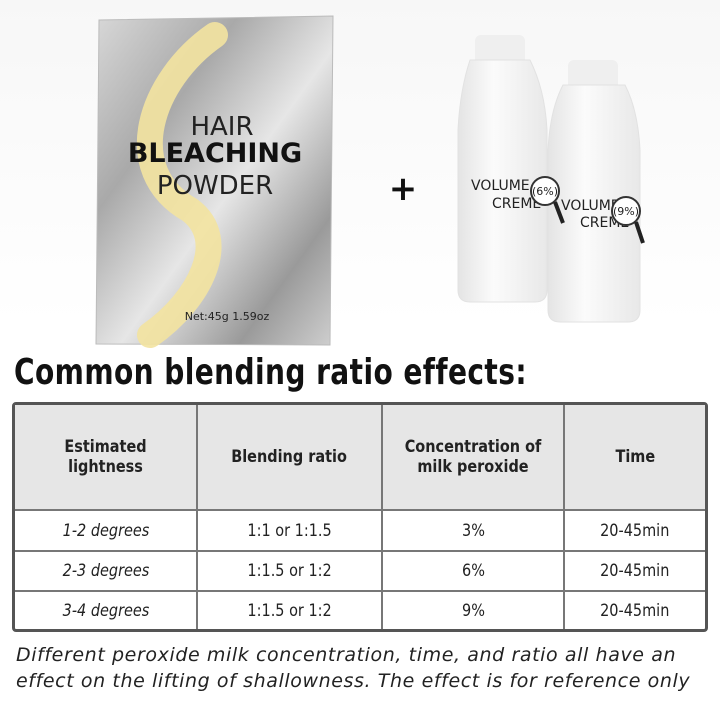  I want to click on cell-text: 1:1 or 1:1.5, so click(289, 530).